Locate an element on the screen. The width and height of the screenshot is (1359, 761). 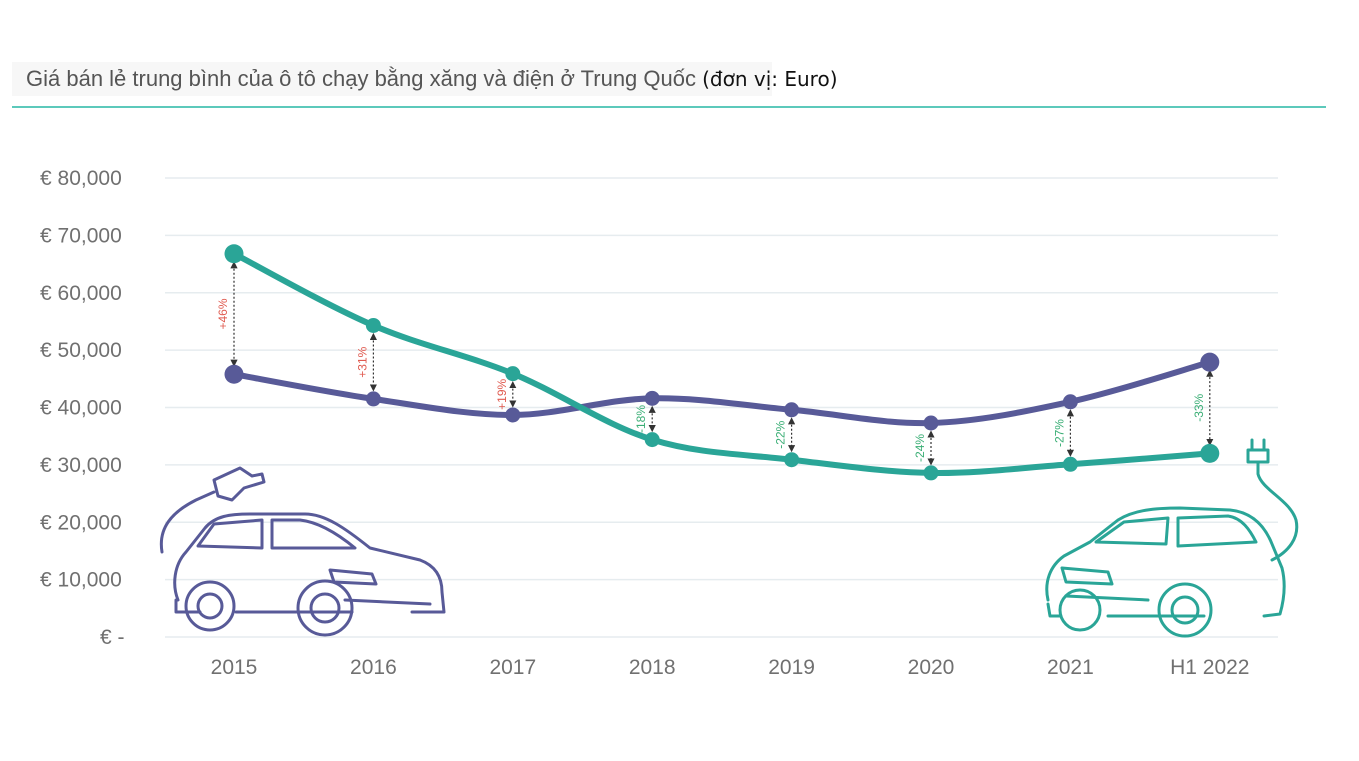
y-tick-label: € 20,000 is located at coordinates (81, 522).